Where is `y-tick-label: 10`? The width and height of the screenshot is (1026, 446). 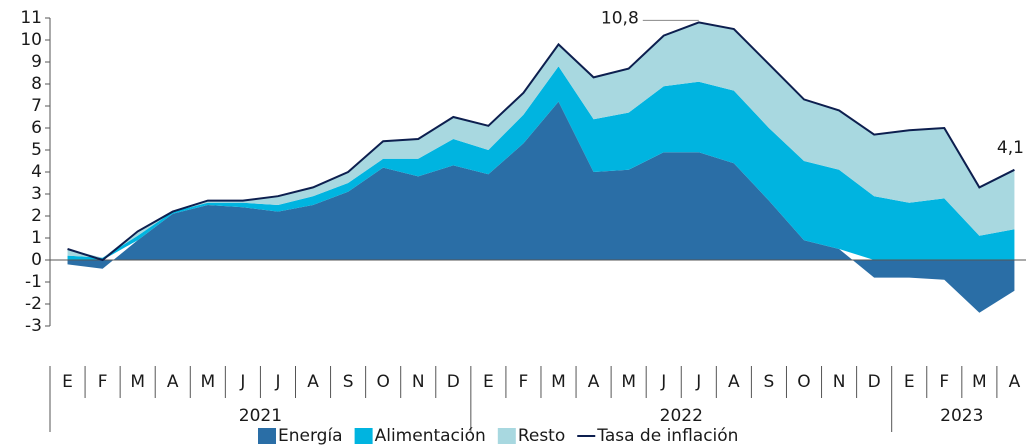 y-tick-label: 10 is located at coordinates (31, 40).